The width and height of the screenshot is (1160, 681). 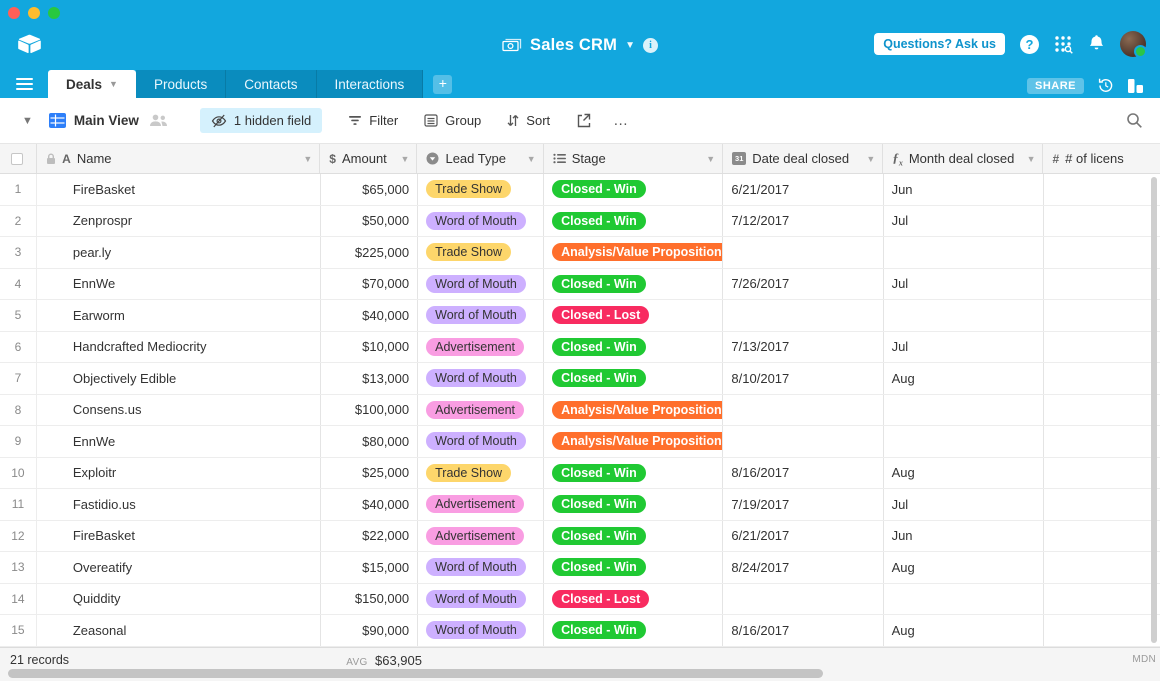 I want to click on close-window-button, so click(x=14, y=13).